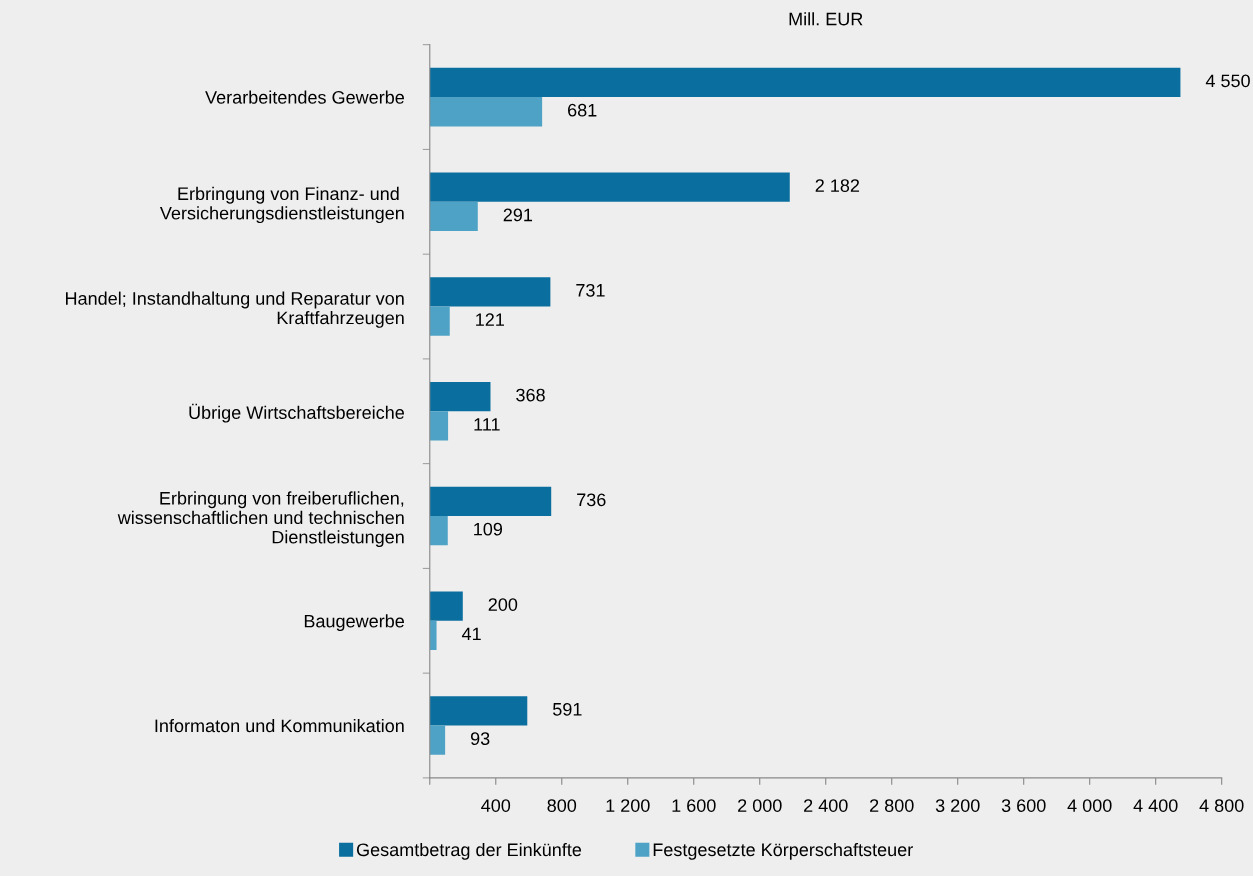 This screenshot has height=876, width=1253. What do you see at coordinates (1227, 81) in the screenshot?
I see `data-label: 4 550` at bounding box center [1227, 81].